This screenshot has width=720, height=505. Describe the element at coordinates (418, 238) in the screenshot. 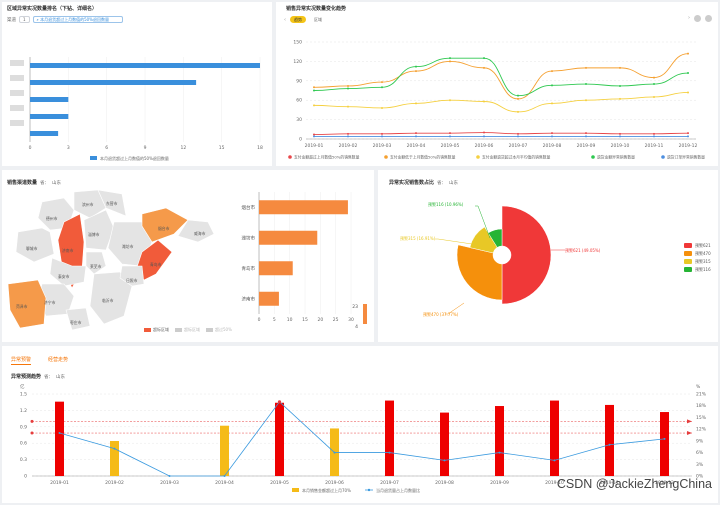

I see `slice-label: 预警315 (16.91%)` at that location.